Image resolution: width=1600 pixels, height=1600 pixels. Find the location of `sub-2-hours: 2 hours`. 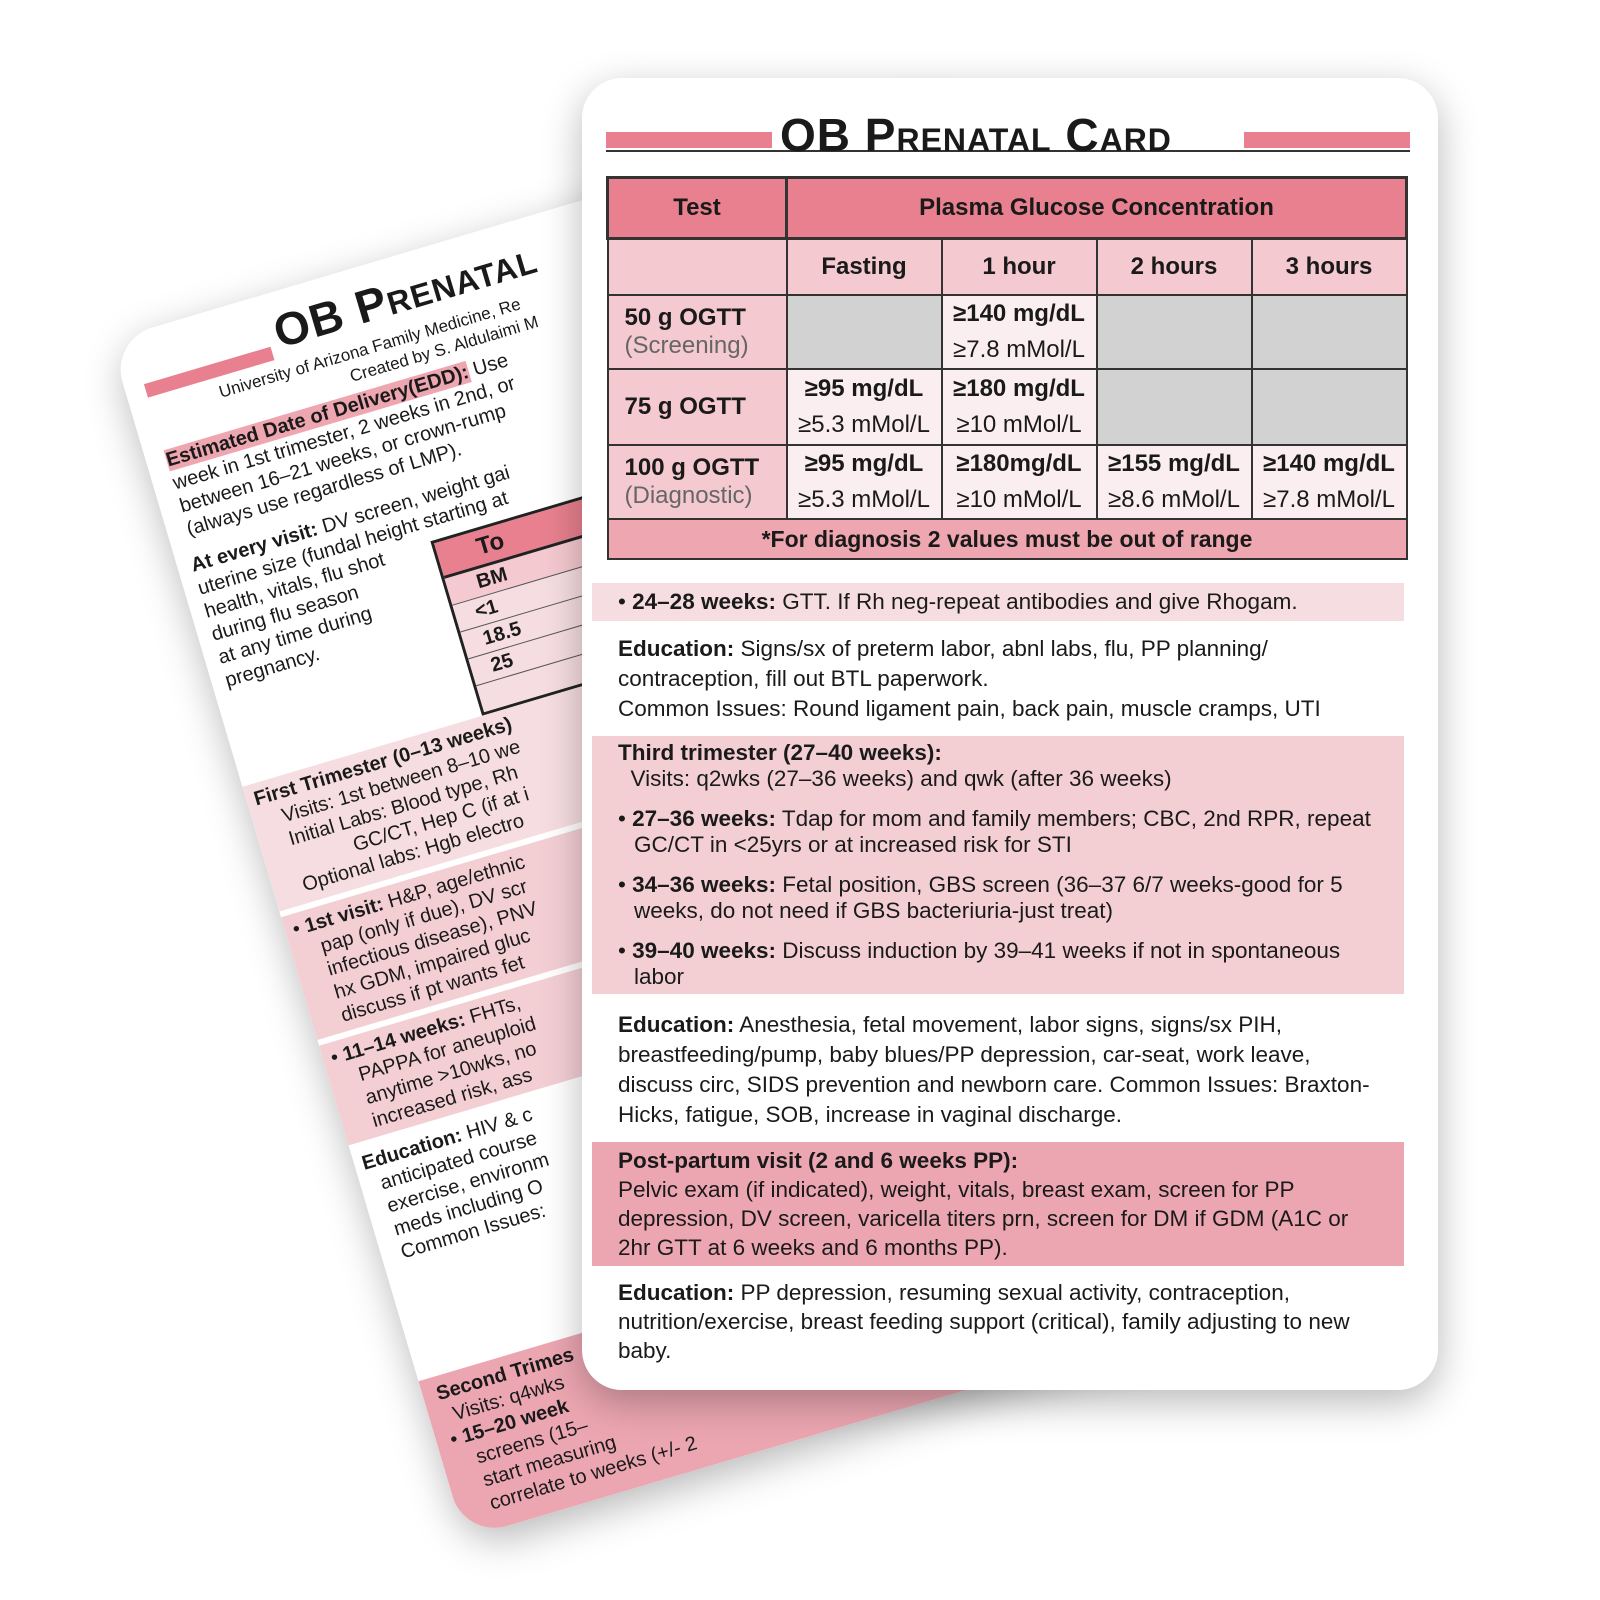

sub-2-hours: 2 hours is located at coordinates (1174, 266).